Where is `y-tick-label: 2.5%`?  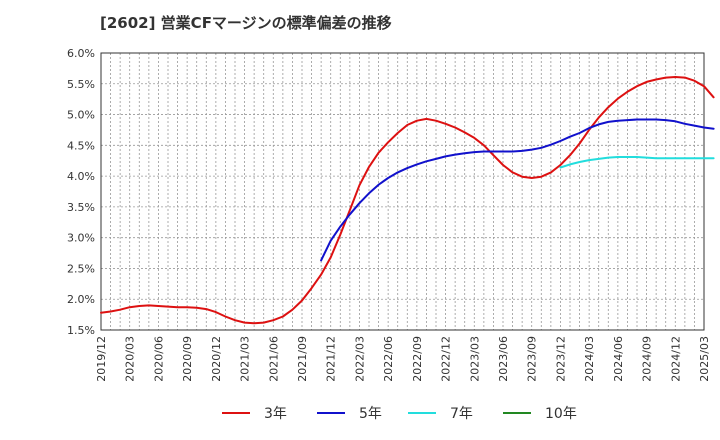
y-tick-label: 2.5% is located at coordinates (81, 268).